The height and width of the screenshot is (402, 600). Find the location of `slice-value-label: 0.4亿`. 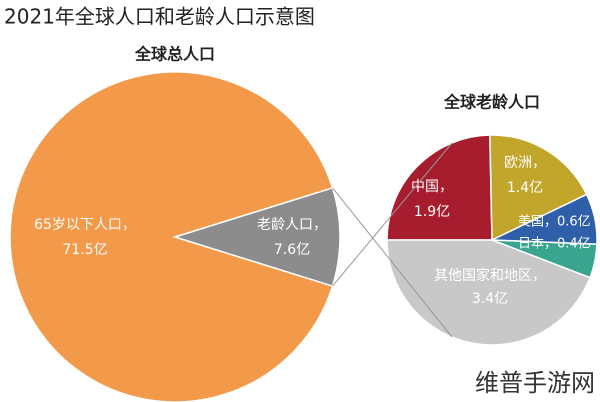

slice-value-label: 0.4亿 is located at coordinates (574, 244).